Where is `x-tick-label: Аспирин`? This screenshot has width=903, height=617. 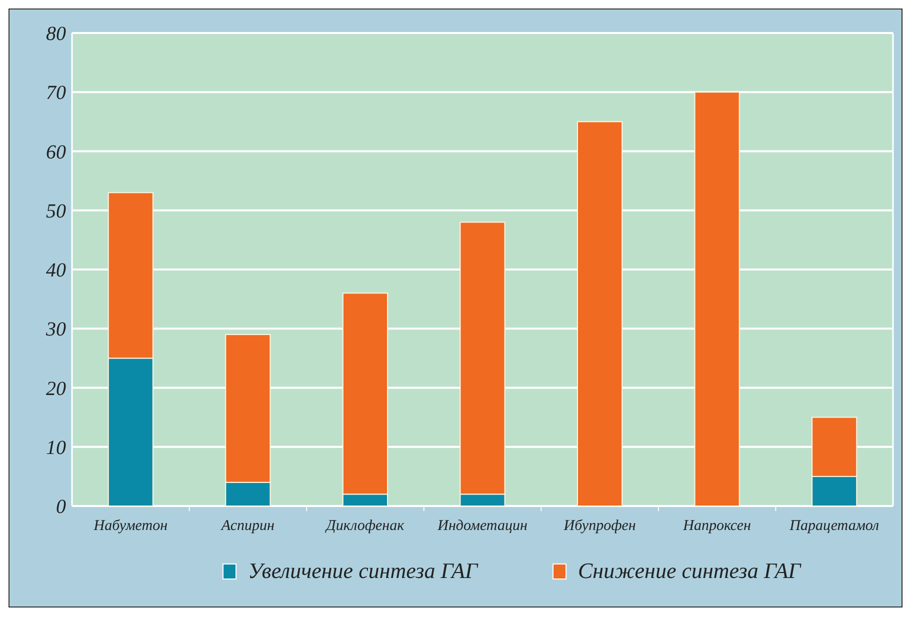 x-tick-label: Аспирин is located at coordinates (247, 526).